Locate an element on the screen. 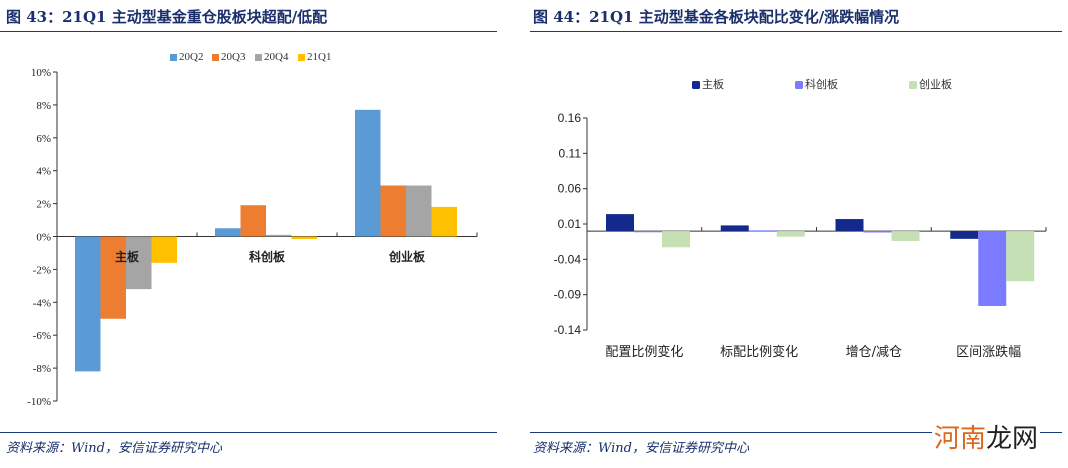 Image resolution: width=1068 pixels, height=468 pixels. legend-label: 21Q1 is located at coordinates (319, 57).